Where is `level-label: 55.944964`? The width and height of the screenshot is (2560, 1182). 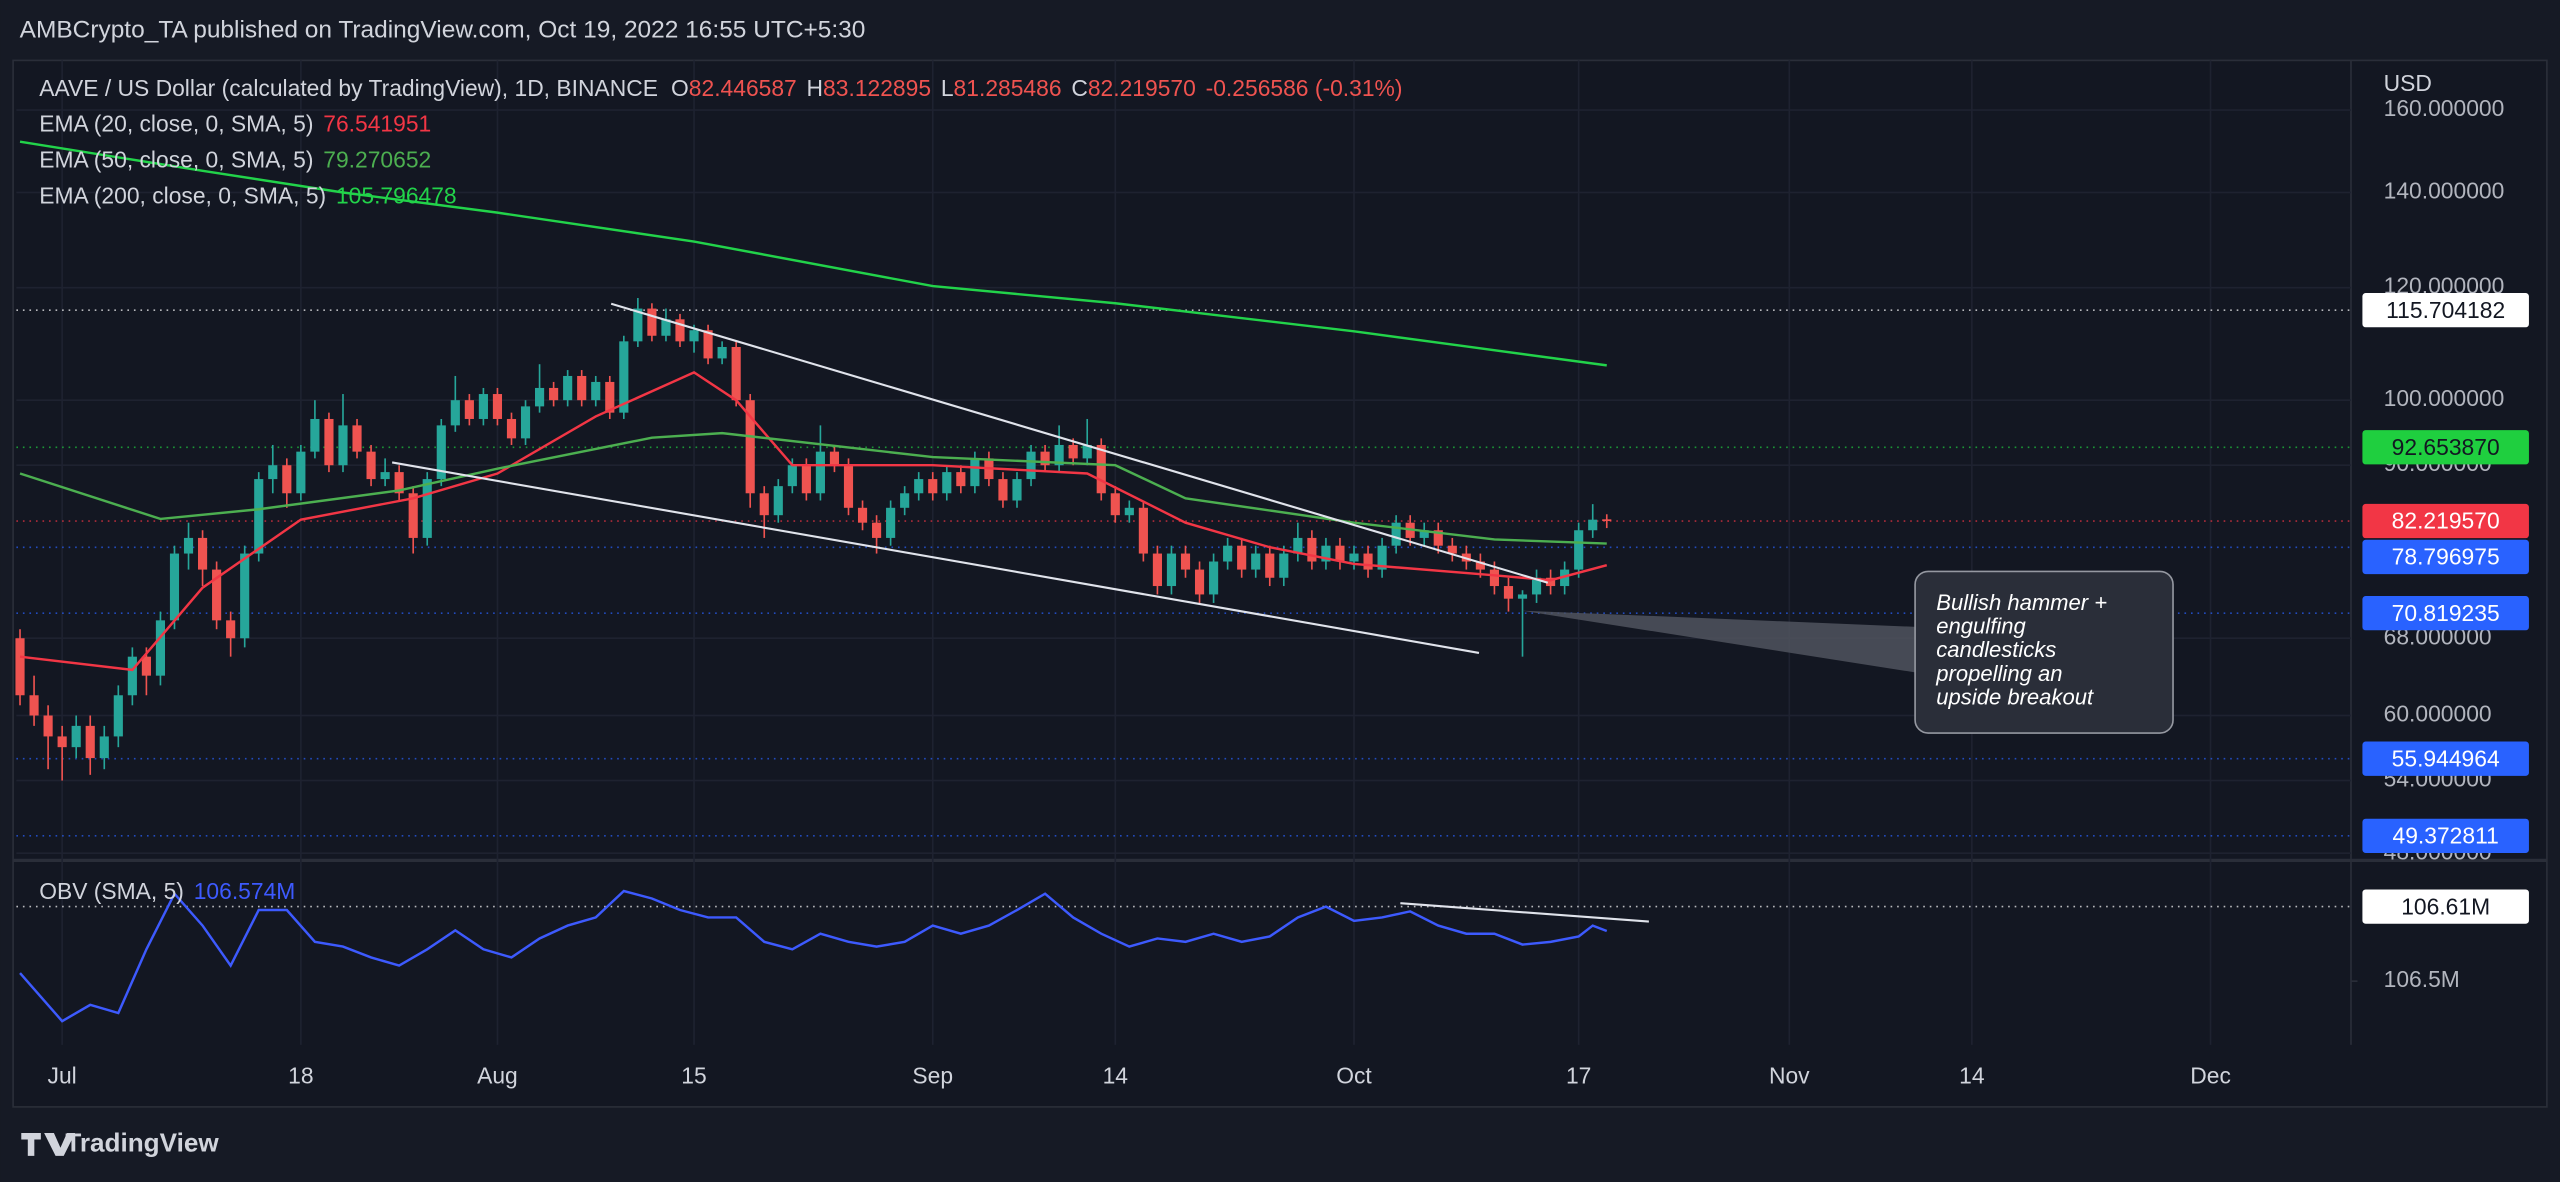
level-label: 55.944964 is located at coordinates (2446, 758).